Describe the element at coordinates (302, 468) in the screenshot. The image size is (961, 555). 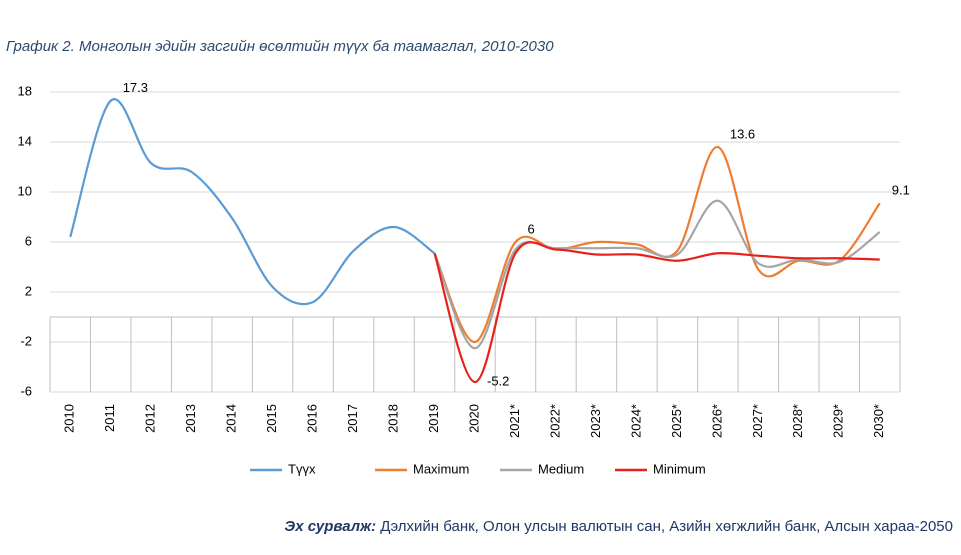
I see `legend-label: Түүх` at that location.